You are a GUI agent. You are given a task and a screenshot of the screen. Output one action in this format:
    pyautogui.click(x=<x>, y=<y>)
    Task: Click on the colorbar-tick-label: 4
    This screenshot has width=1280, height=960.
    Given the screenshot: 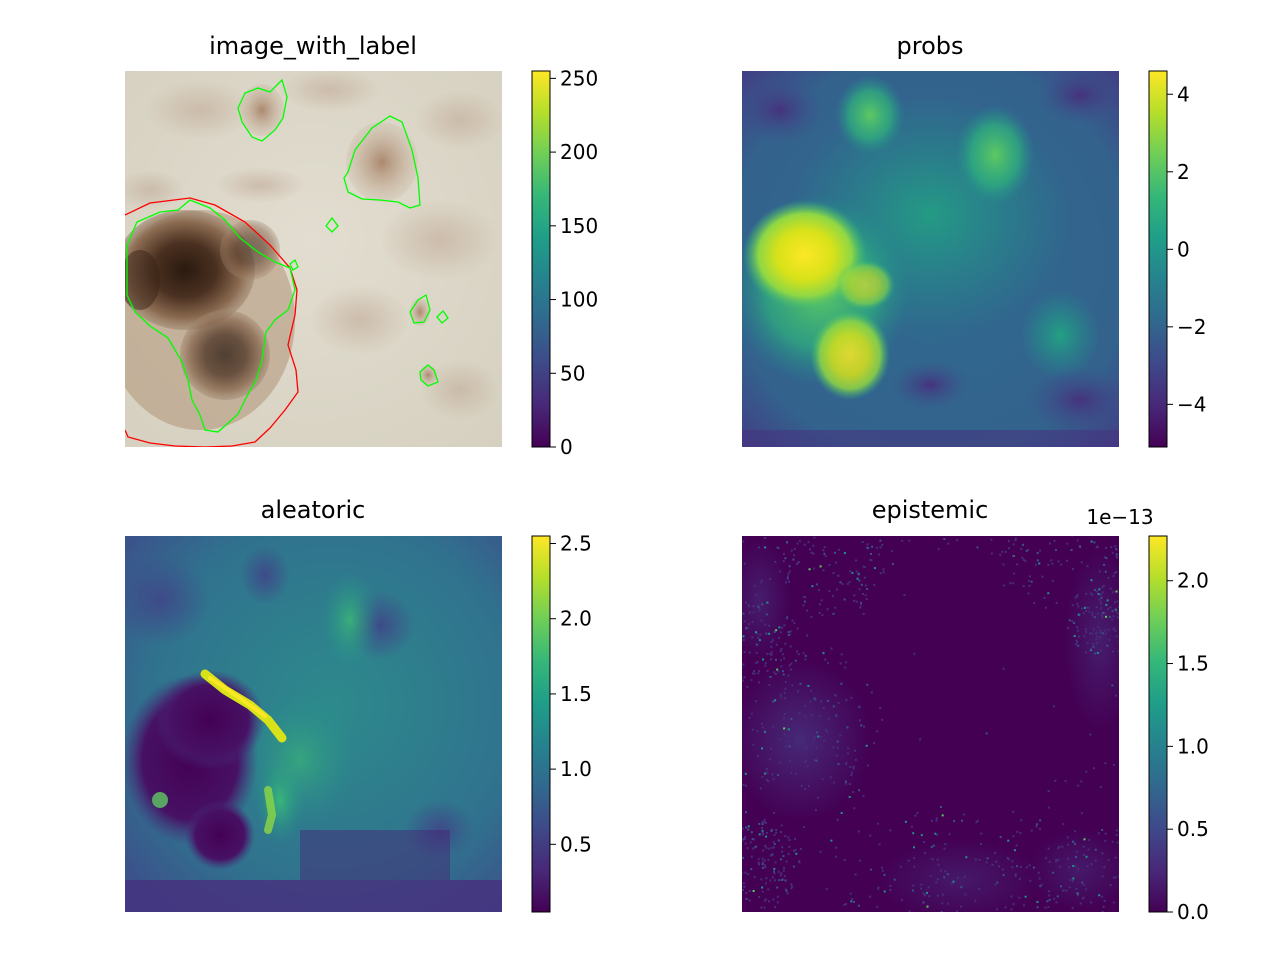 What is the action you would take?
    pyautogui.click(x=1183, y=94)
    